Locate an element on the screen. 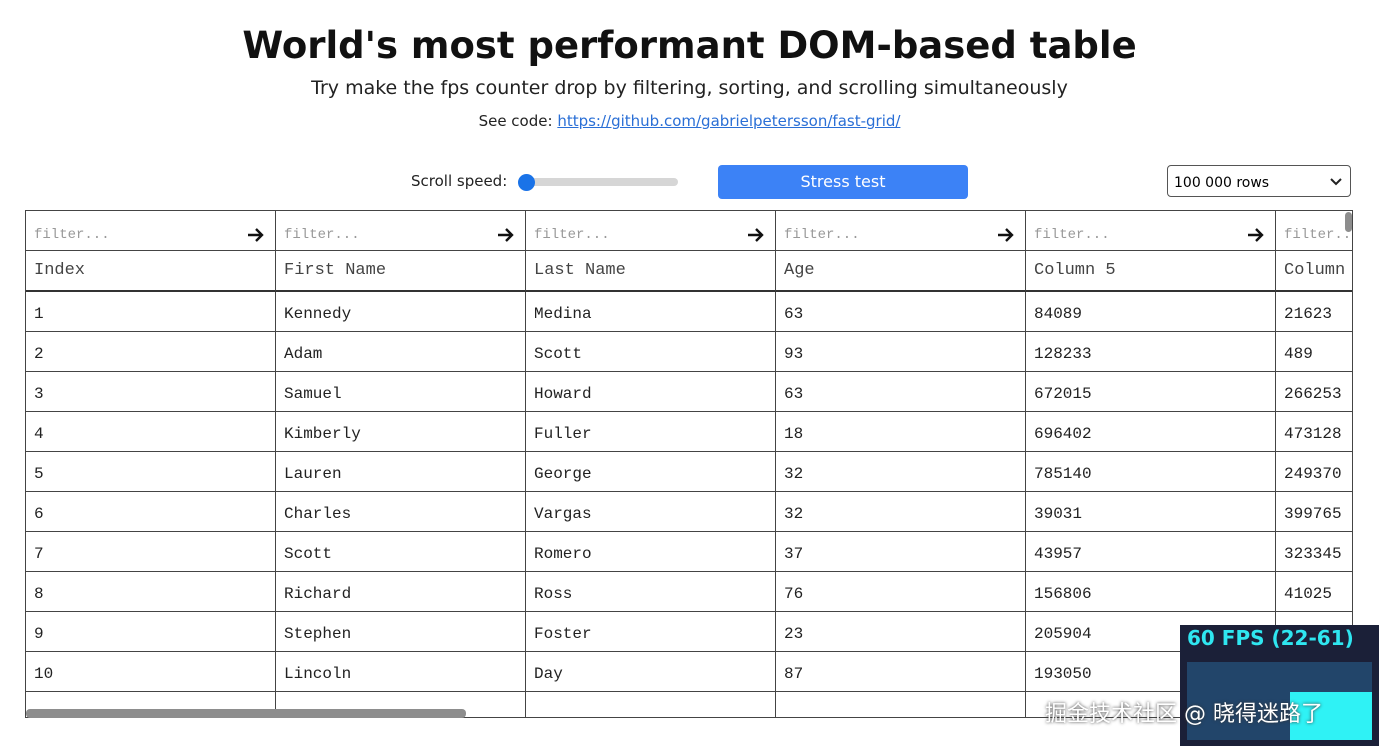 Image resolution: width=1379 pixels, height=746 pixels. table-cell: Foster is located at coordinates (651, 632).